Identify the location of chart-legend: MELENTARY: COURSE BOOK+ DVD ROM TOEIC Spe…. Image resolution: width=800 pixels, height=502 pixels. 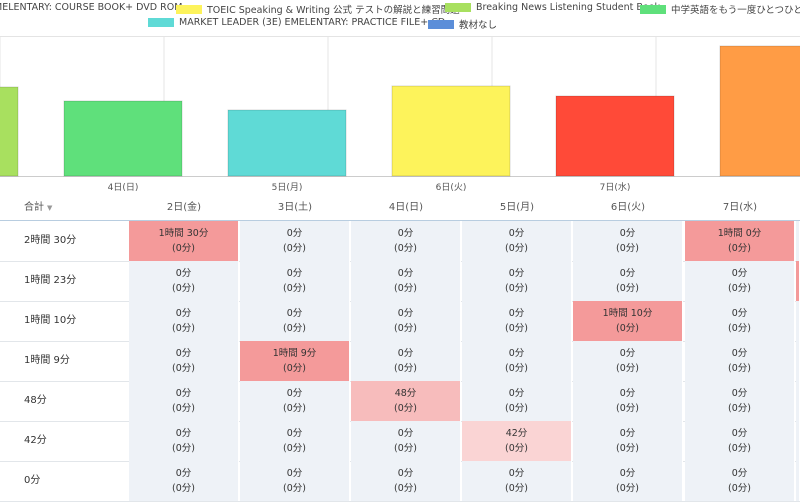
(400, 18).